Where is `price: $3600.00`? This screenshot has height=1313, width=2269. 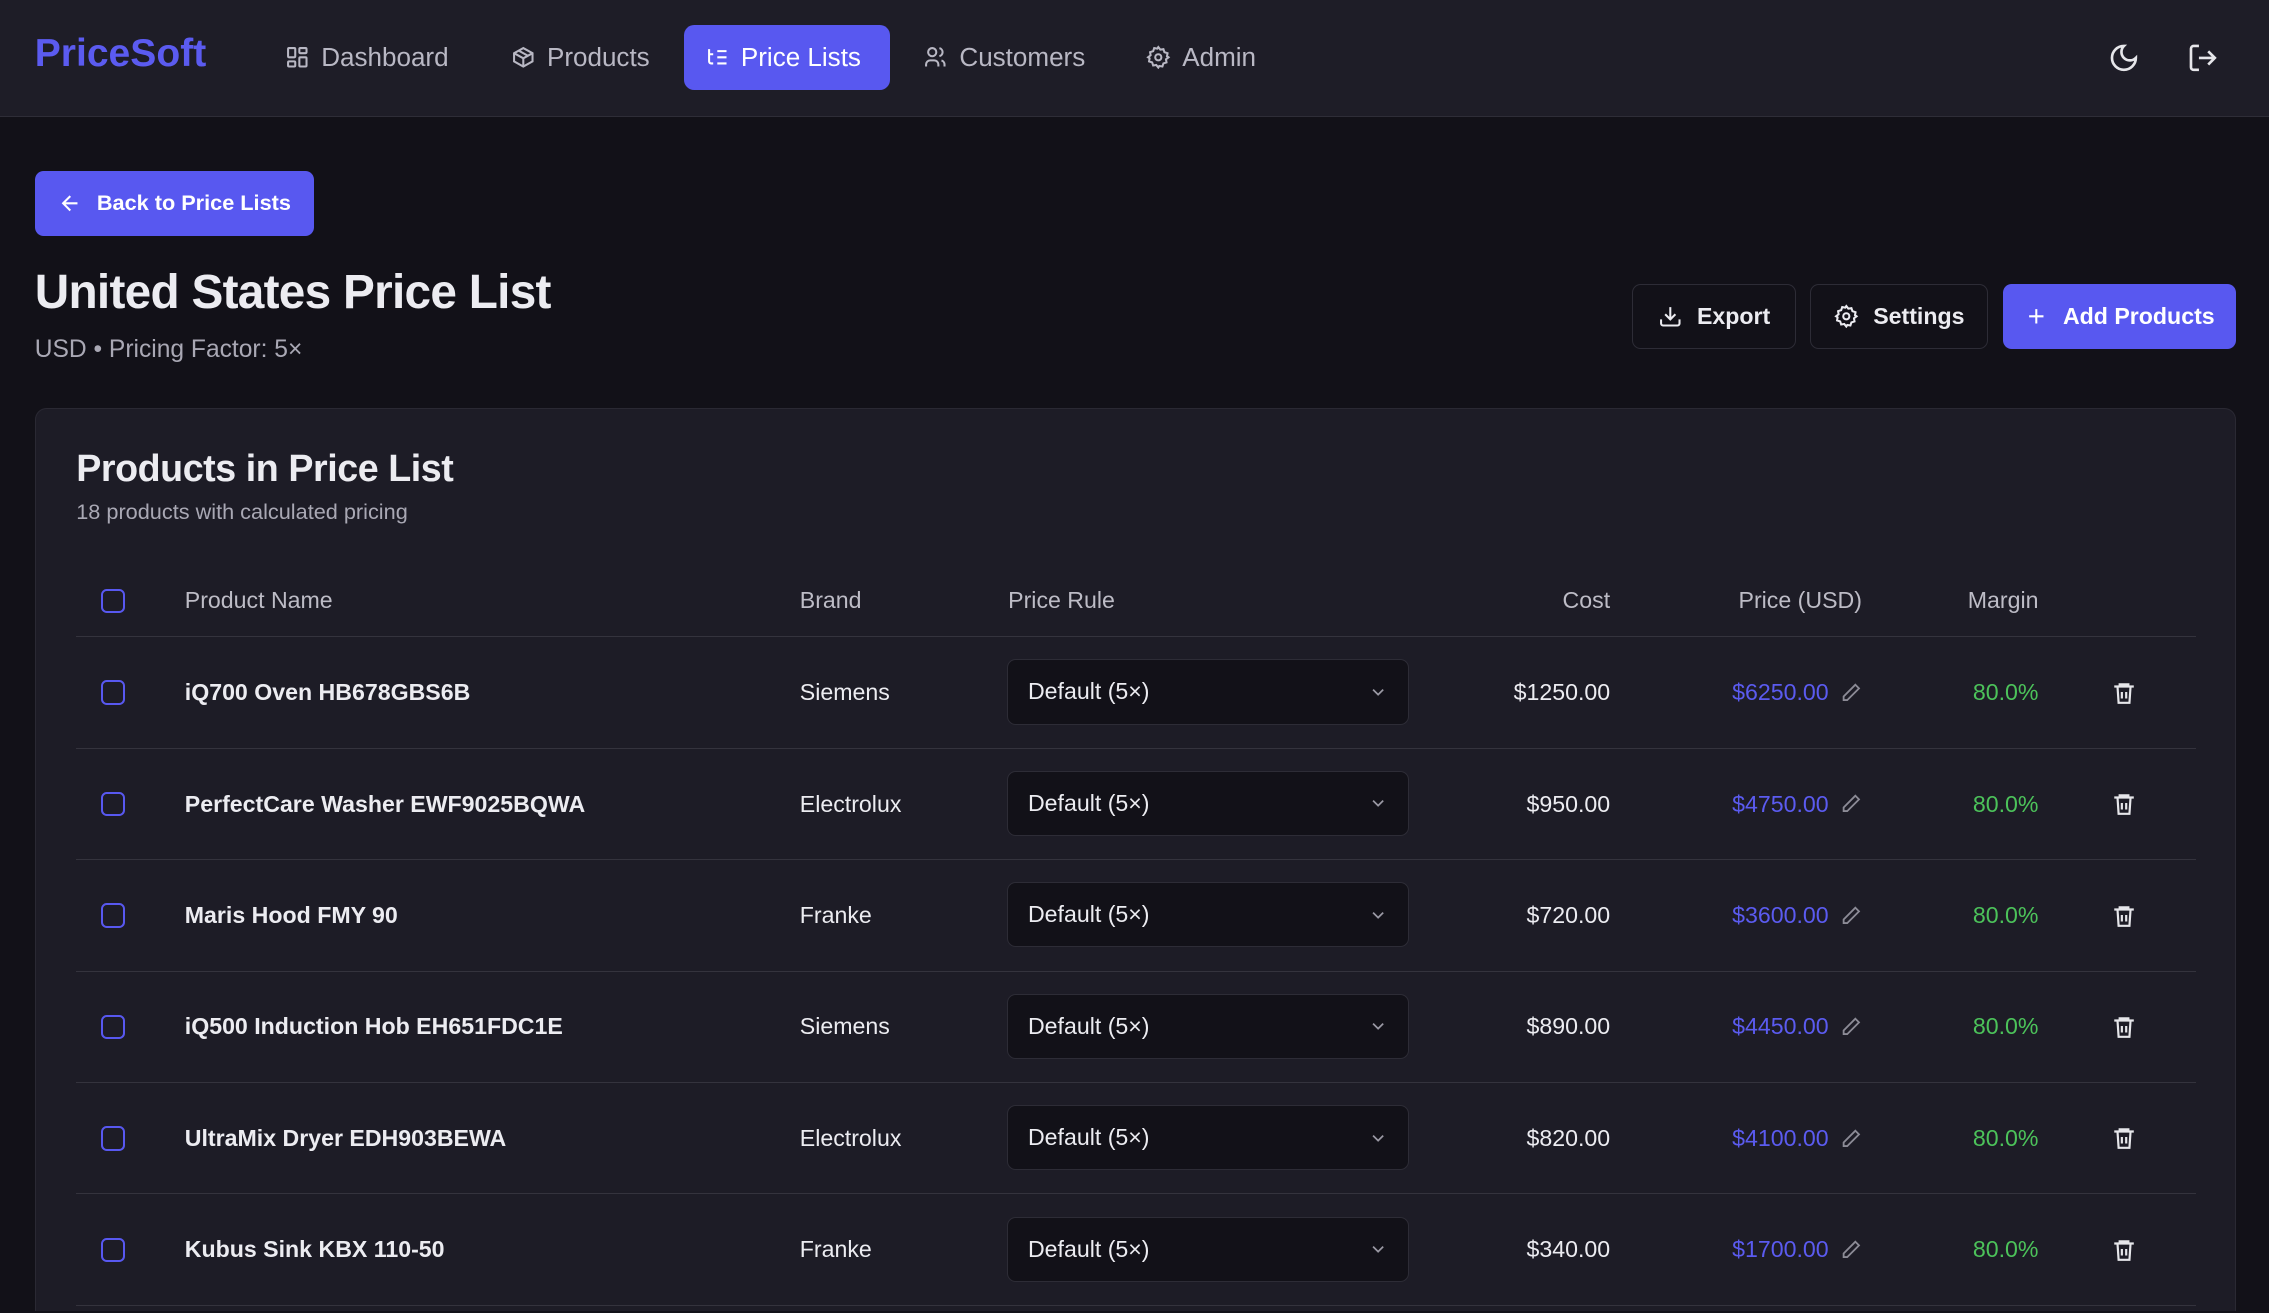
price: $3600.00 is located at coordinates (1780, 915).